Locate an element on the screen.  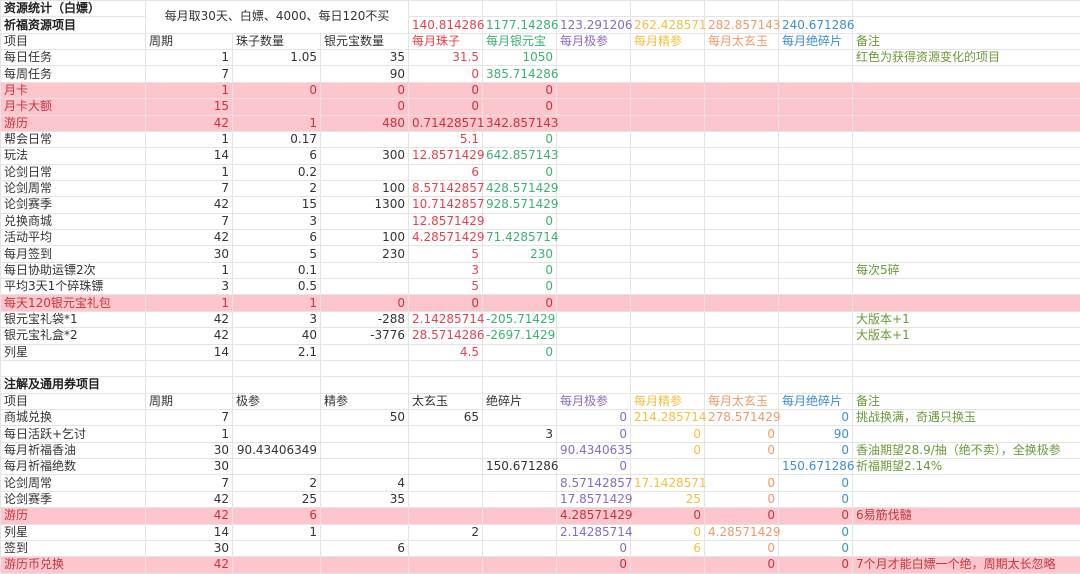
column-header: 绝碎片 is located at coordinates (520, 401).